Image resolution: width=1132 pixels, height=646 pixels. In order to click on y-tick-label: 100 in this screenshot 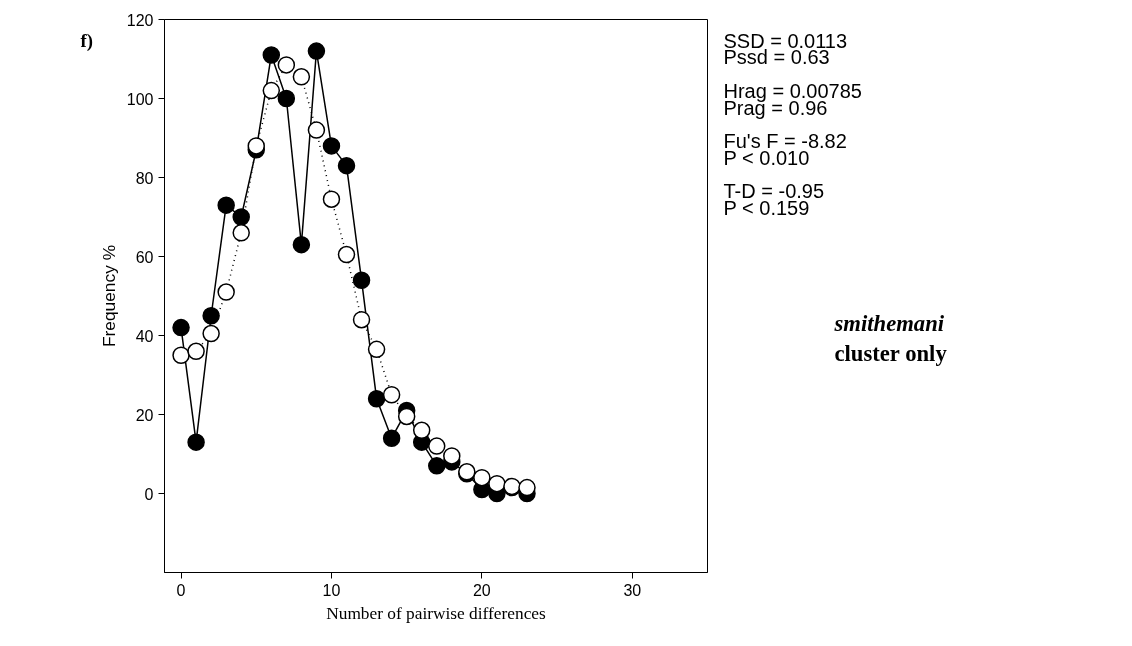, I will do `click(140, 99)`.